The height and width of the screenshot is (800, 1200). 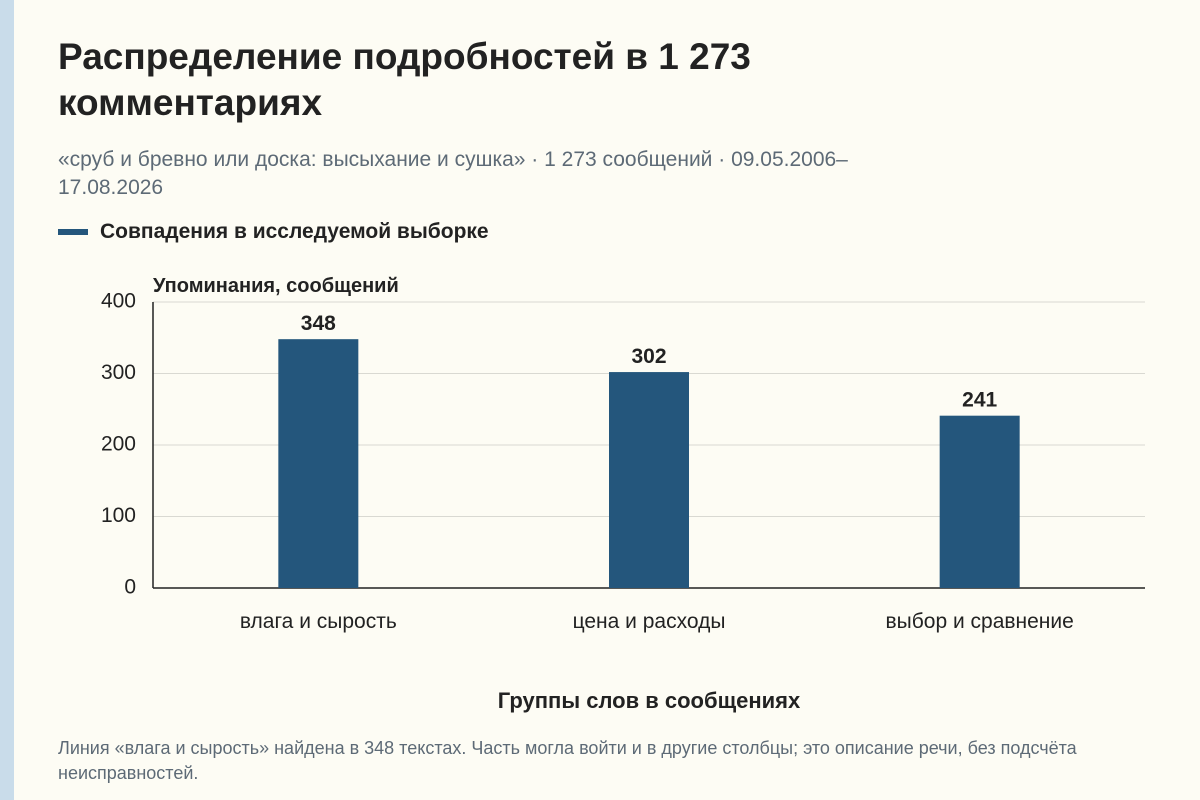 I want to click on y-tick-label: 200, so click(x=118, y=444).